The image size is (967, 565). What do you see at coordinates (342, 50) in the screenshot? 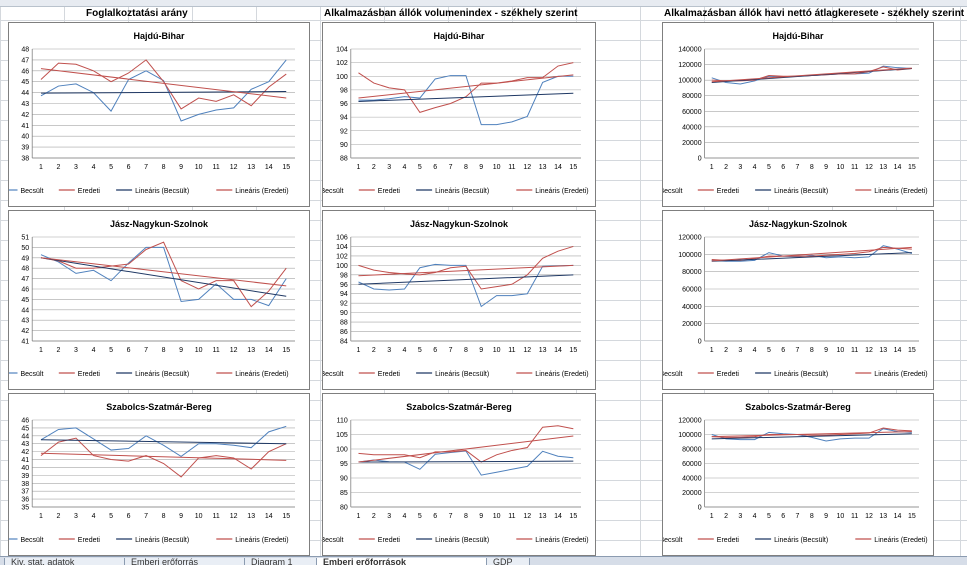
I see `y-tick-label: 104` at bounding box center [342, 50].